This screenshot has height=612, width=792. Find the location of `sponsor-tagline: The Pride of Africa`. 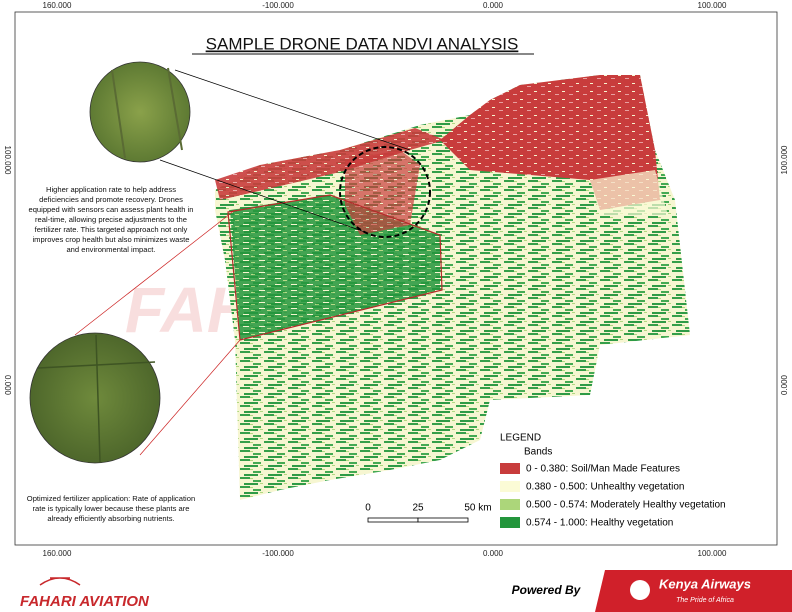

sponsor-tagline: The Pride of Africa is located at coordinates (705, 600).